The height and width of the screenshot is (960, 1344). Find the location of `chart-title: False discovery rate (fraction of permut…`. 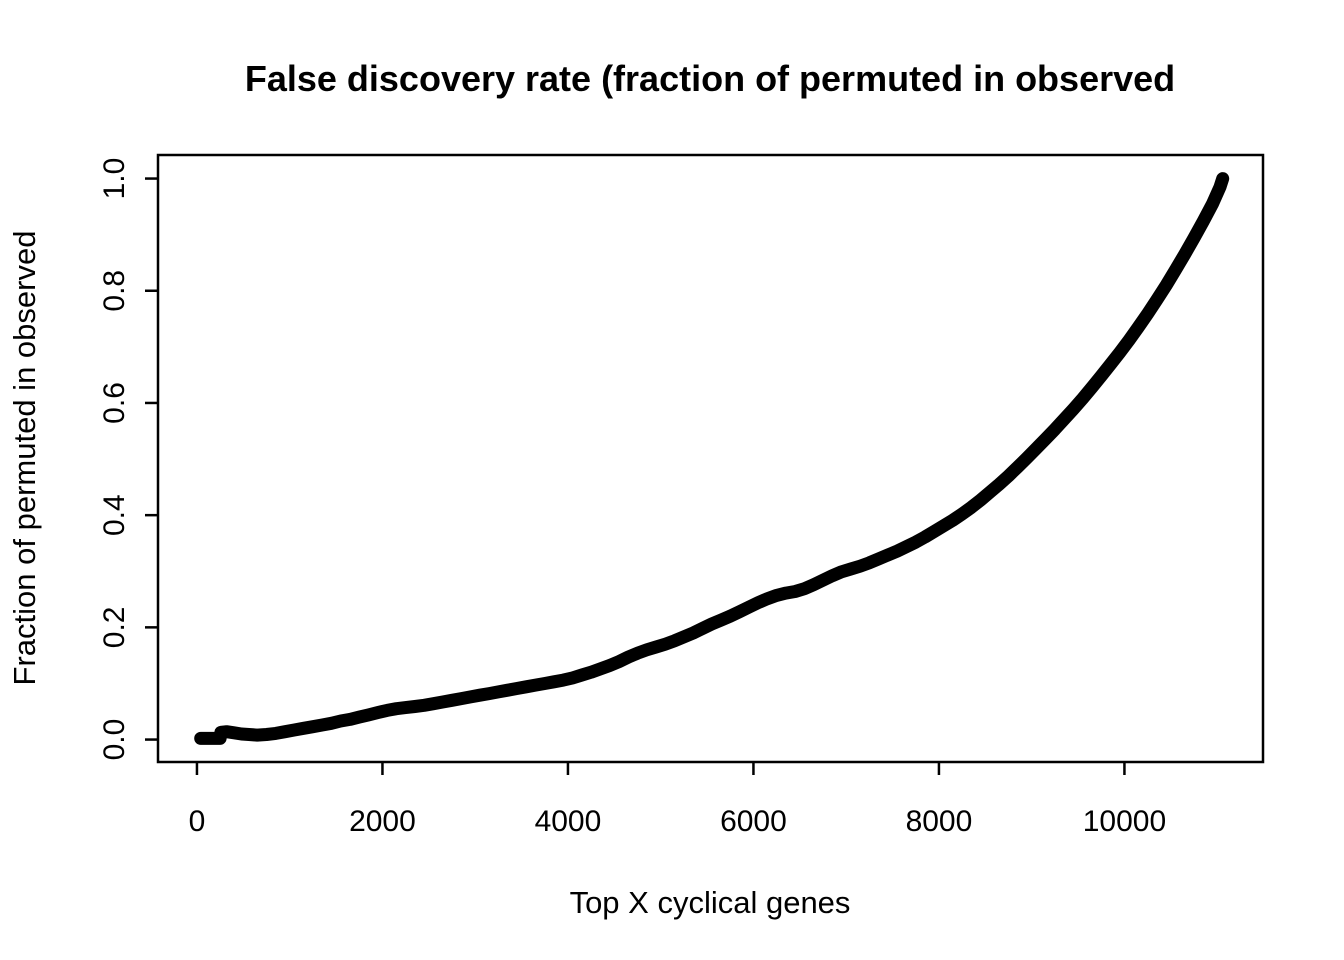

chart-title: False discovery rate (fraction of permut… is located at coordinates (710, 78).